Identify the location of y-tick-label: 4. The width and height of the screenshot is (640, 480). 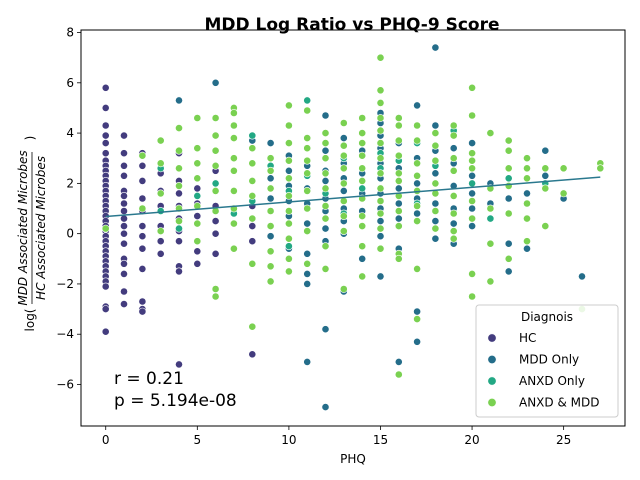
(70, 133).